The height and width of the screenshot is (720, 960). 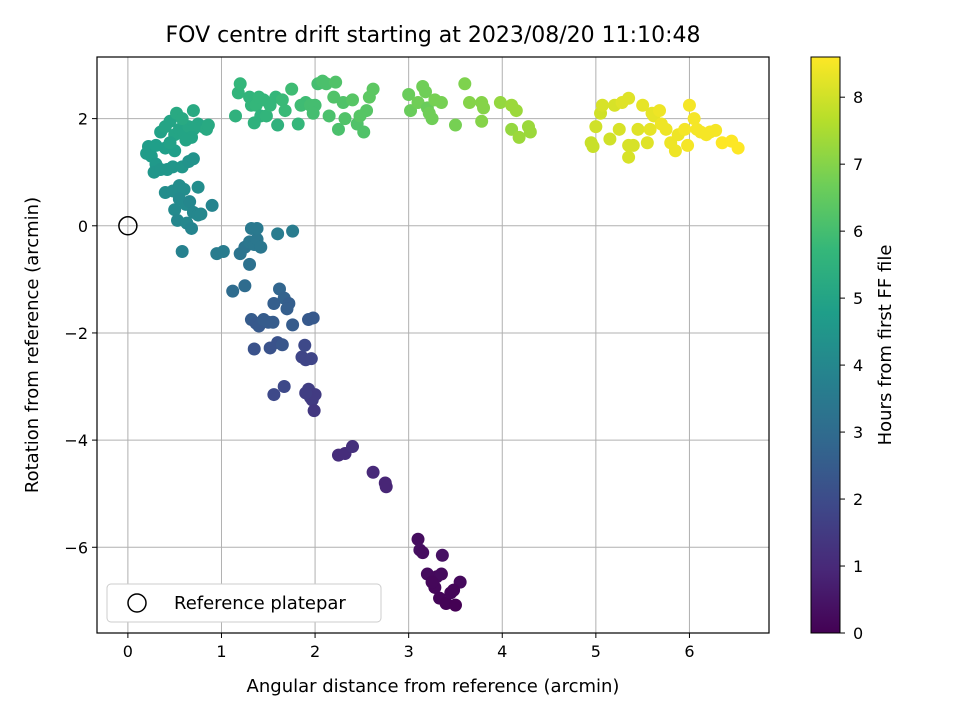 What do you see at coordinates (858, 432) in the screenshot?
I see `colorbar-tick-label: 3` at bounding box center [858, 432].